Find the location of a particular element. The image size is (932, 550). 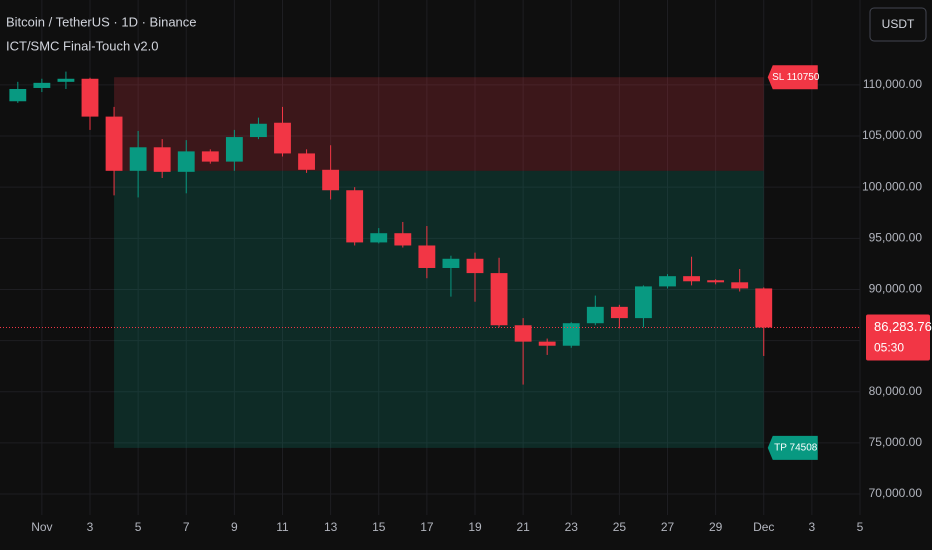

currency-button-label: USDT is located at coordinates (898, 24).